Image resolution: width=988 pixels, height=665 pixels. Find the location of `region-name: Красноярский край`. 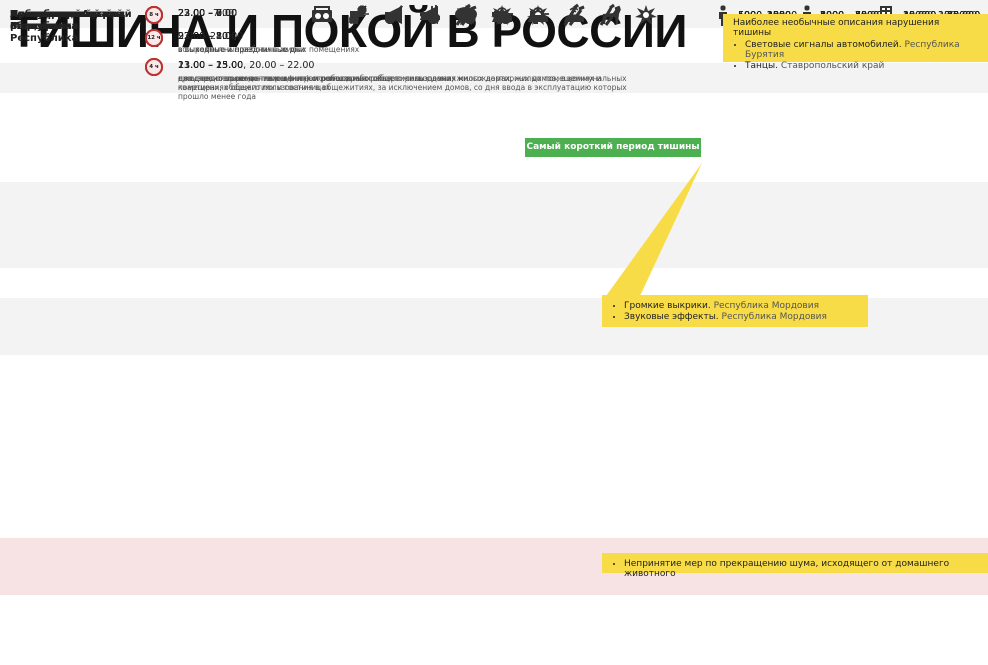

region-name: Красноярский край is located at coordinates (67, 14).